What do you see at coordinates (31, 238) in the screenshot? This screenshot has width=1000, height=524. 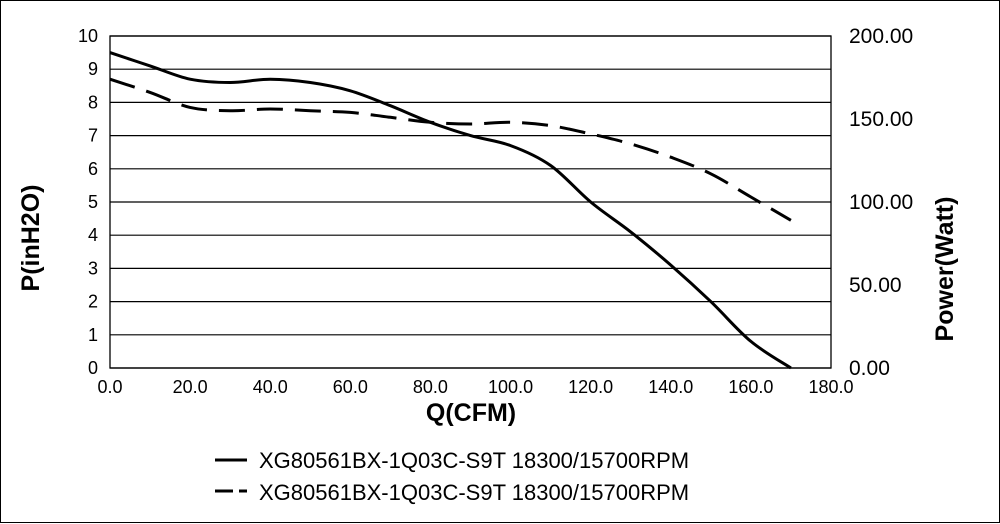 I see `y-axis-title: P(inH2O)` at bounding box center [31, 238].